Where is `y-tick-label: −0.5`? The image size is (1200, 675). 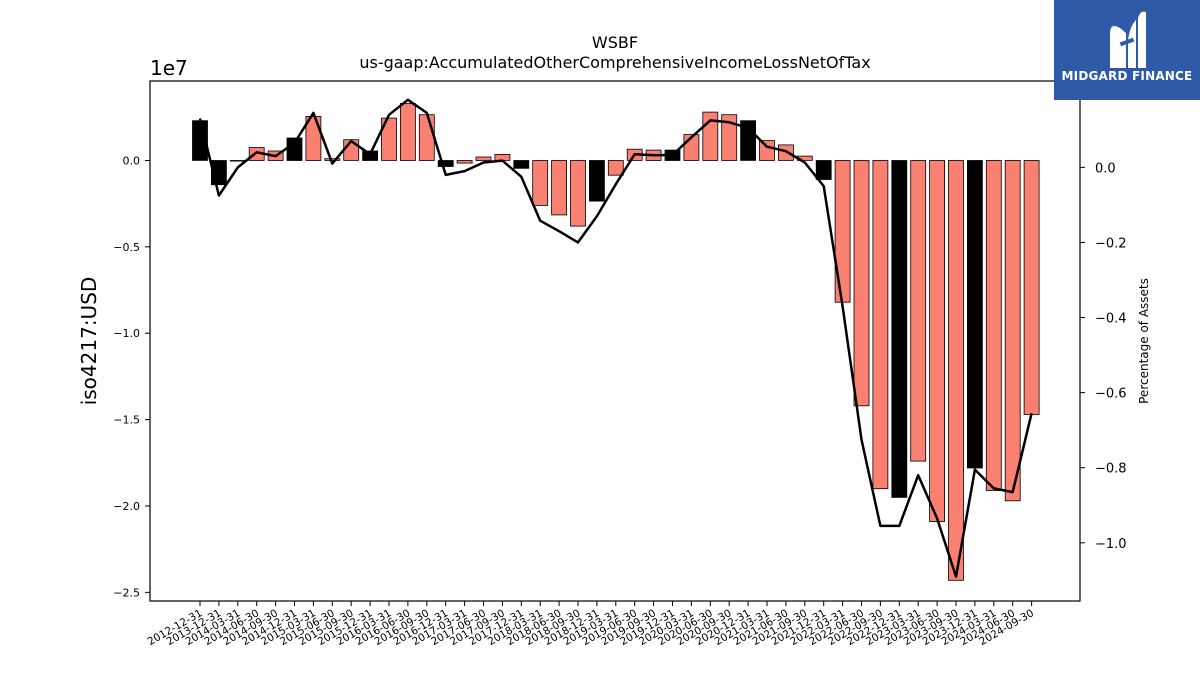 y-tick-label: −0.5 is located at coordinates (126, 247).